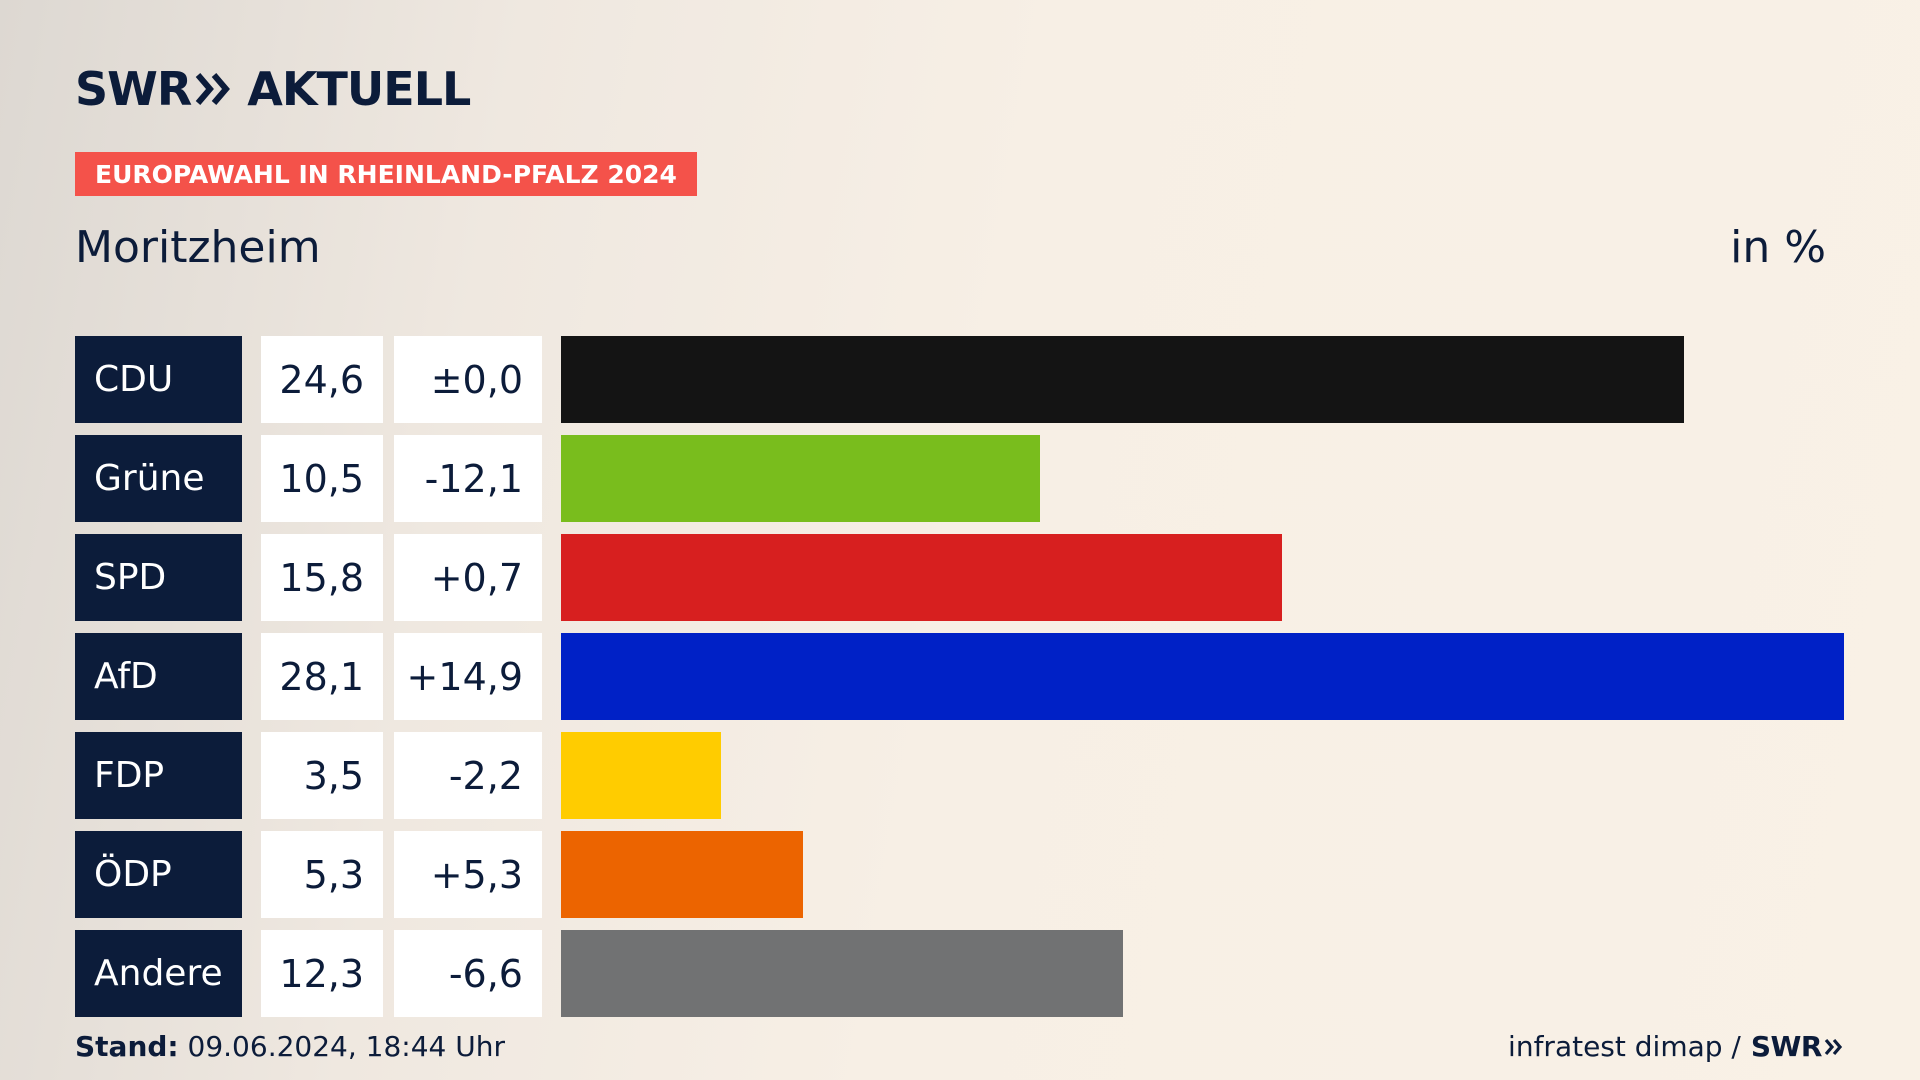 This screenshot has height=1080, width=1920. I want to click on result-row: Grüne 10,5 -12,1, so click(960, 478).